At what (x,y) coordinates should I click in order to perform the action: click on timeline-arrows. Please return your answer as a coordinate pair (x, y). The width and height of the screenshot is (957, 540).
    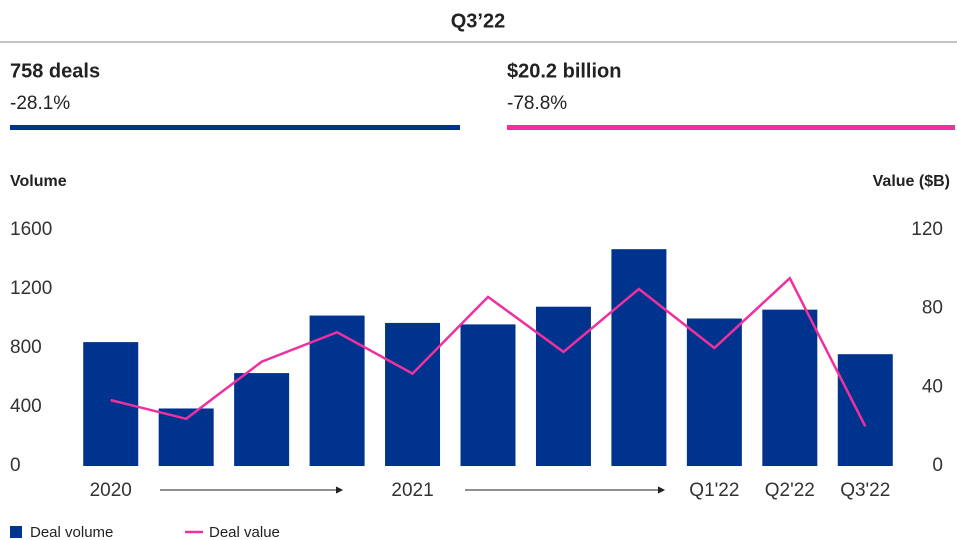
    Looking at the image, I should click on (413, 490).